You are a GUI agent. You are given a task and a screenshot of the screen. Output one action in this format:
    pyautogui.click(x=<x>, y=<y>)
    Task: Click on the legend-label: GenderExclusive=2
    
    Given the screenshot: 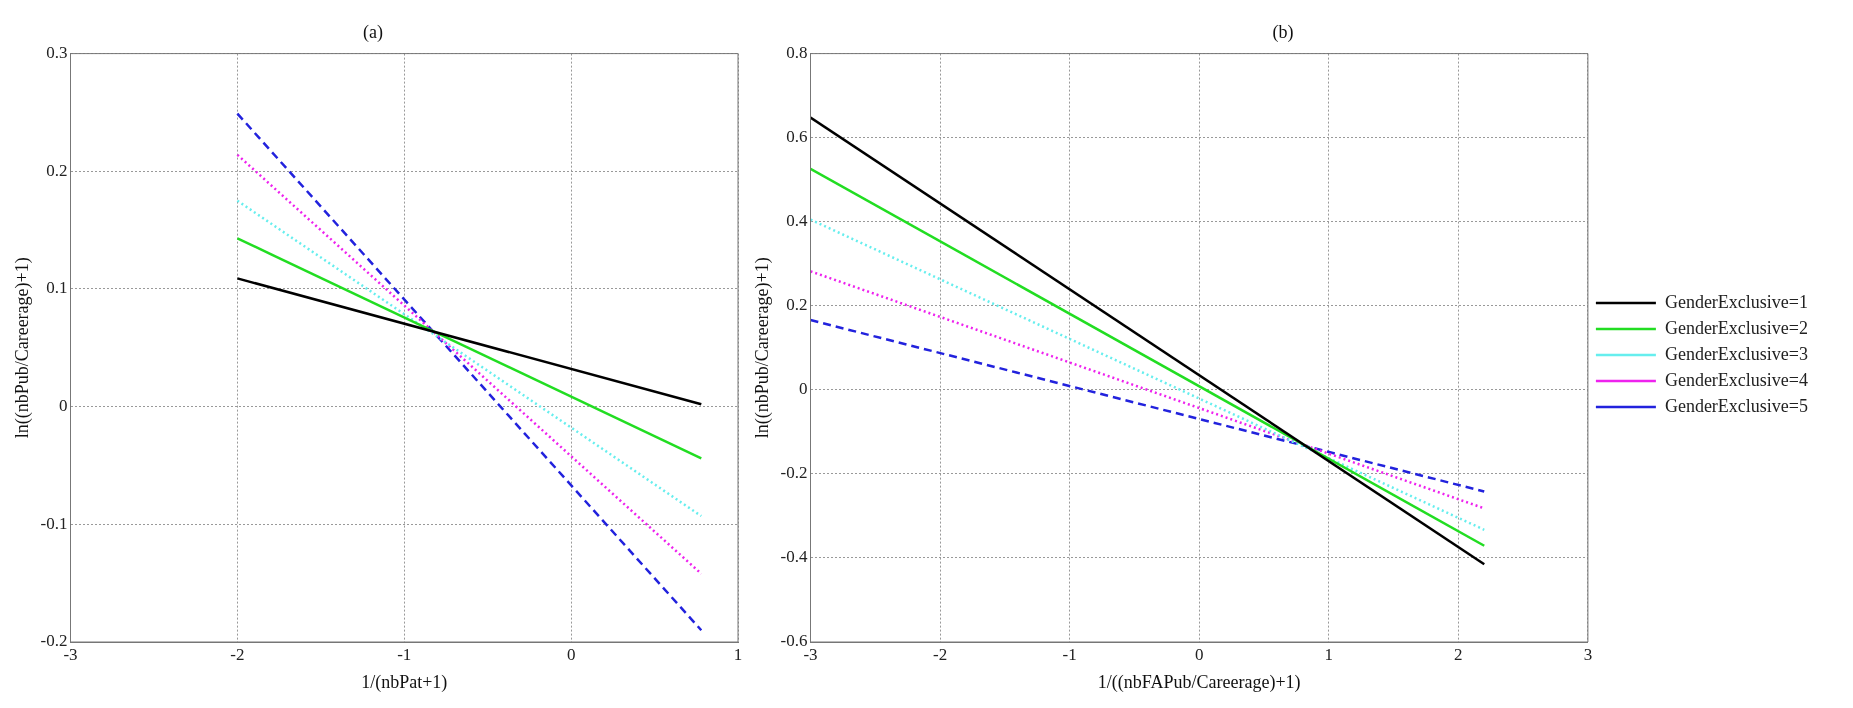 What is the action you would take?
    pyautogui.click(x=1736, y=327)
    